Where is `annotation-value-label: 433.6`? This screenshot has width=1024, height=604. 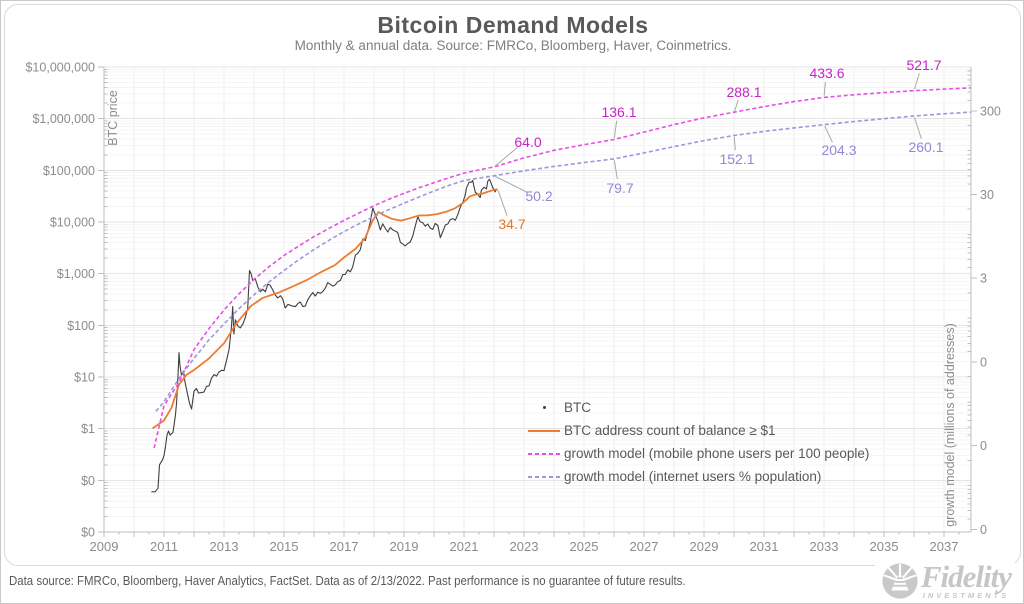
annotation-value-label: 433.6 is located at coordinates (826, 73).